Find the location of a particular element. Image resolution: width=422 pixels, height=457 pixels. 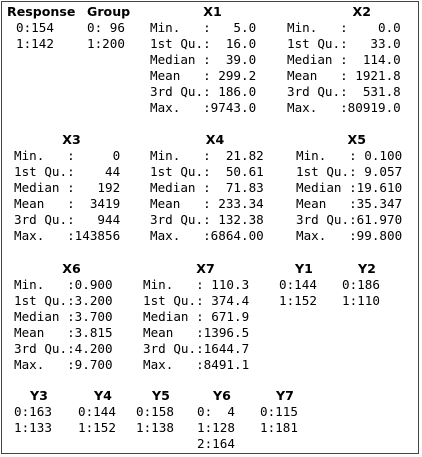

summary-line: Min. : 110.3 is located at coordinates (196, 284).